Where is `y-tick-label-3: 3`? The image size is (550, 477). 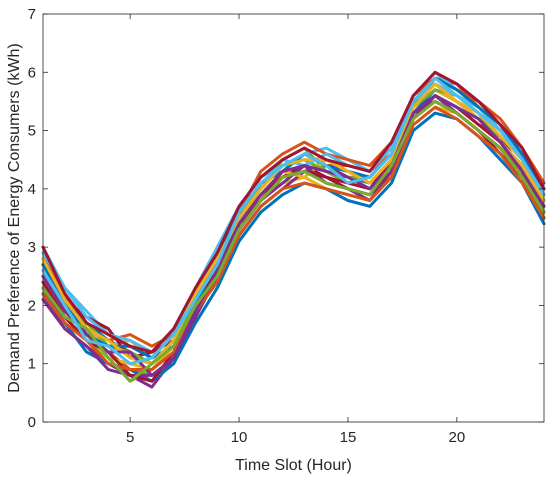 y-tick-label-3: 3 is located at coordinates (32, 247).